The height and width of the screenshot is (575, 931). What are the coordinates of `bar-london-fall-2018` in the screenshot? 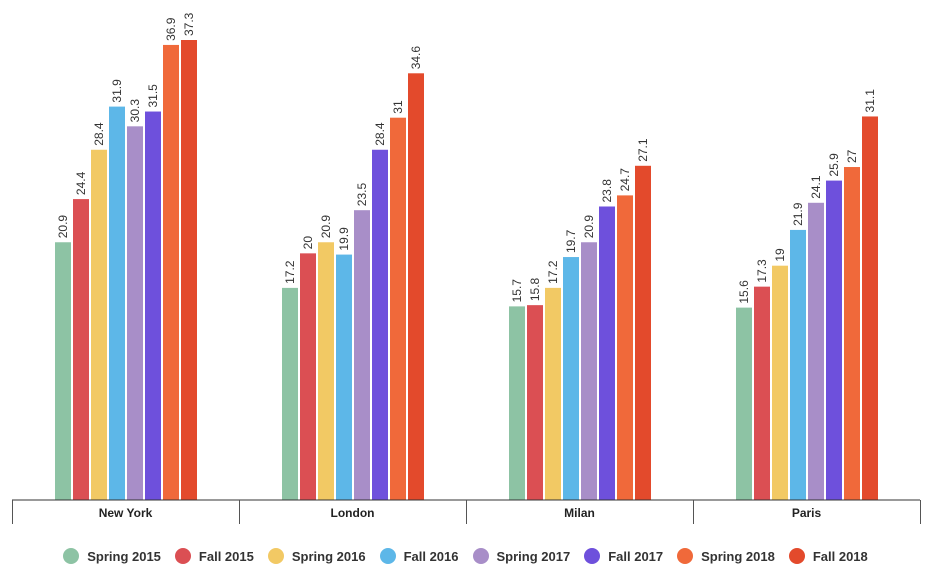 It's located at (416, 287).